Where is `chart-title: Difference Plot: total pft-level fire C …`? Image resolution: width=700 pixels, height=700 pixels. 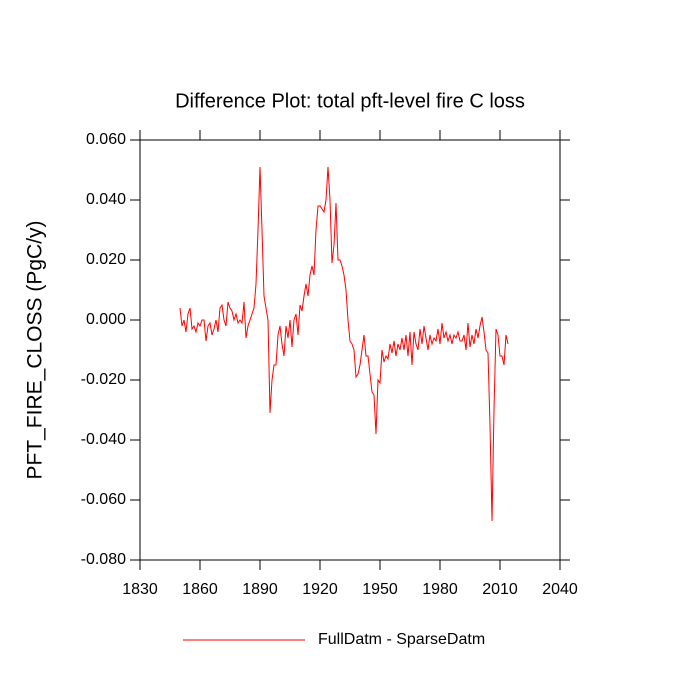 chart-title: Difference Plot: total pft-level fire C … is located at coordinates (350, 101).